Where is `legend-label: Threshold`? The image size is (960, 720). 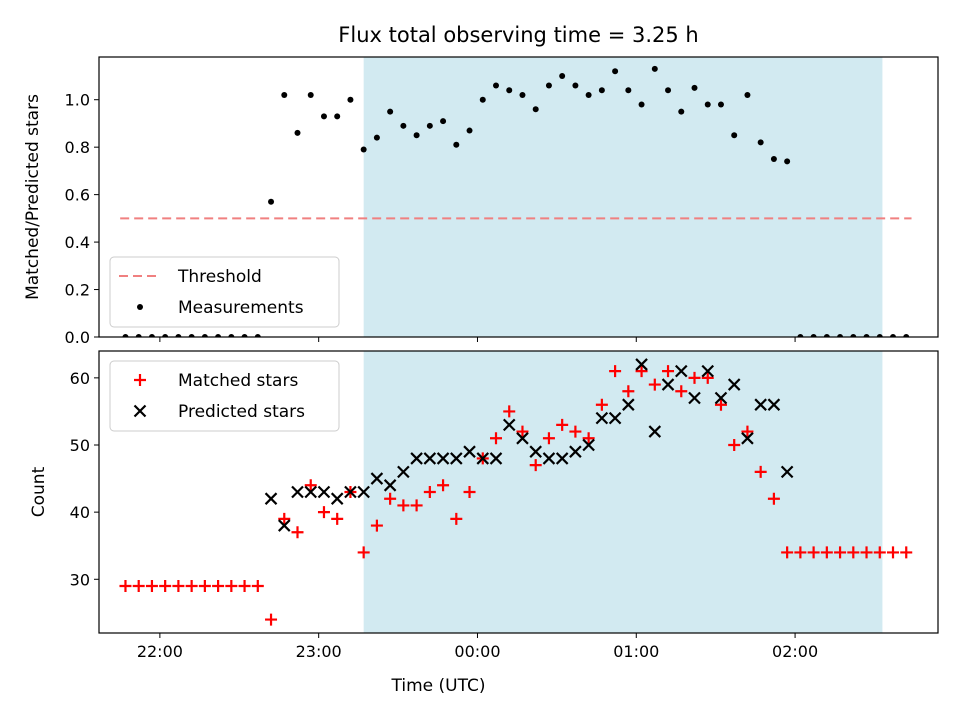
legend-label: Threshold is located at coordinates (219, 277).